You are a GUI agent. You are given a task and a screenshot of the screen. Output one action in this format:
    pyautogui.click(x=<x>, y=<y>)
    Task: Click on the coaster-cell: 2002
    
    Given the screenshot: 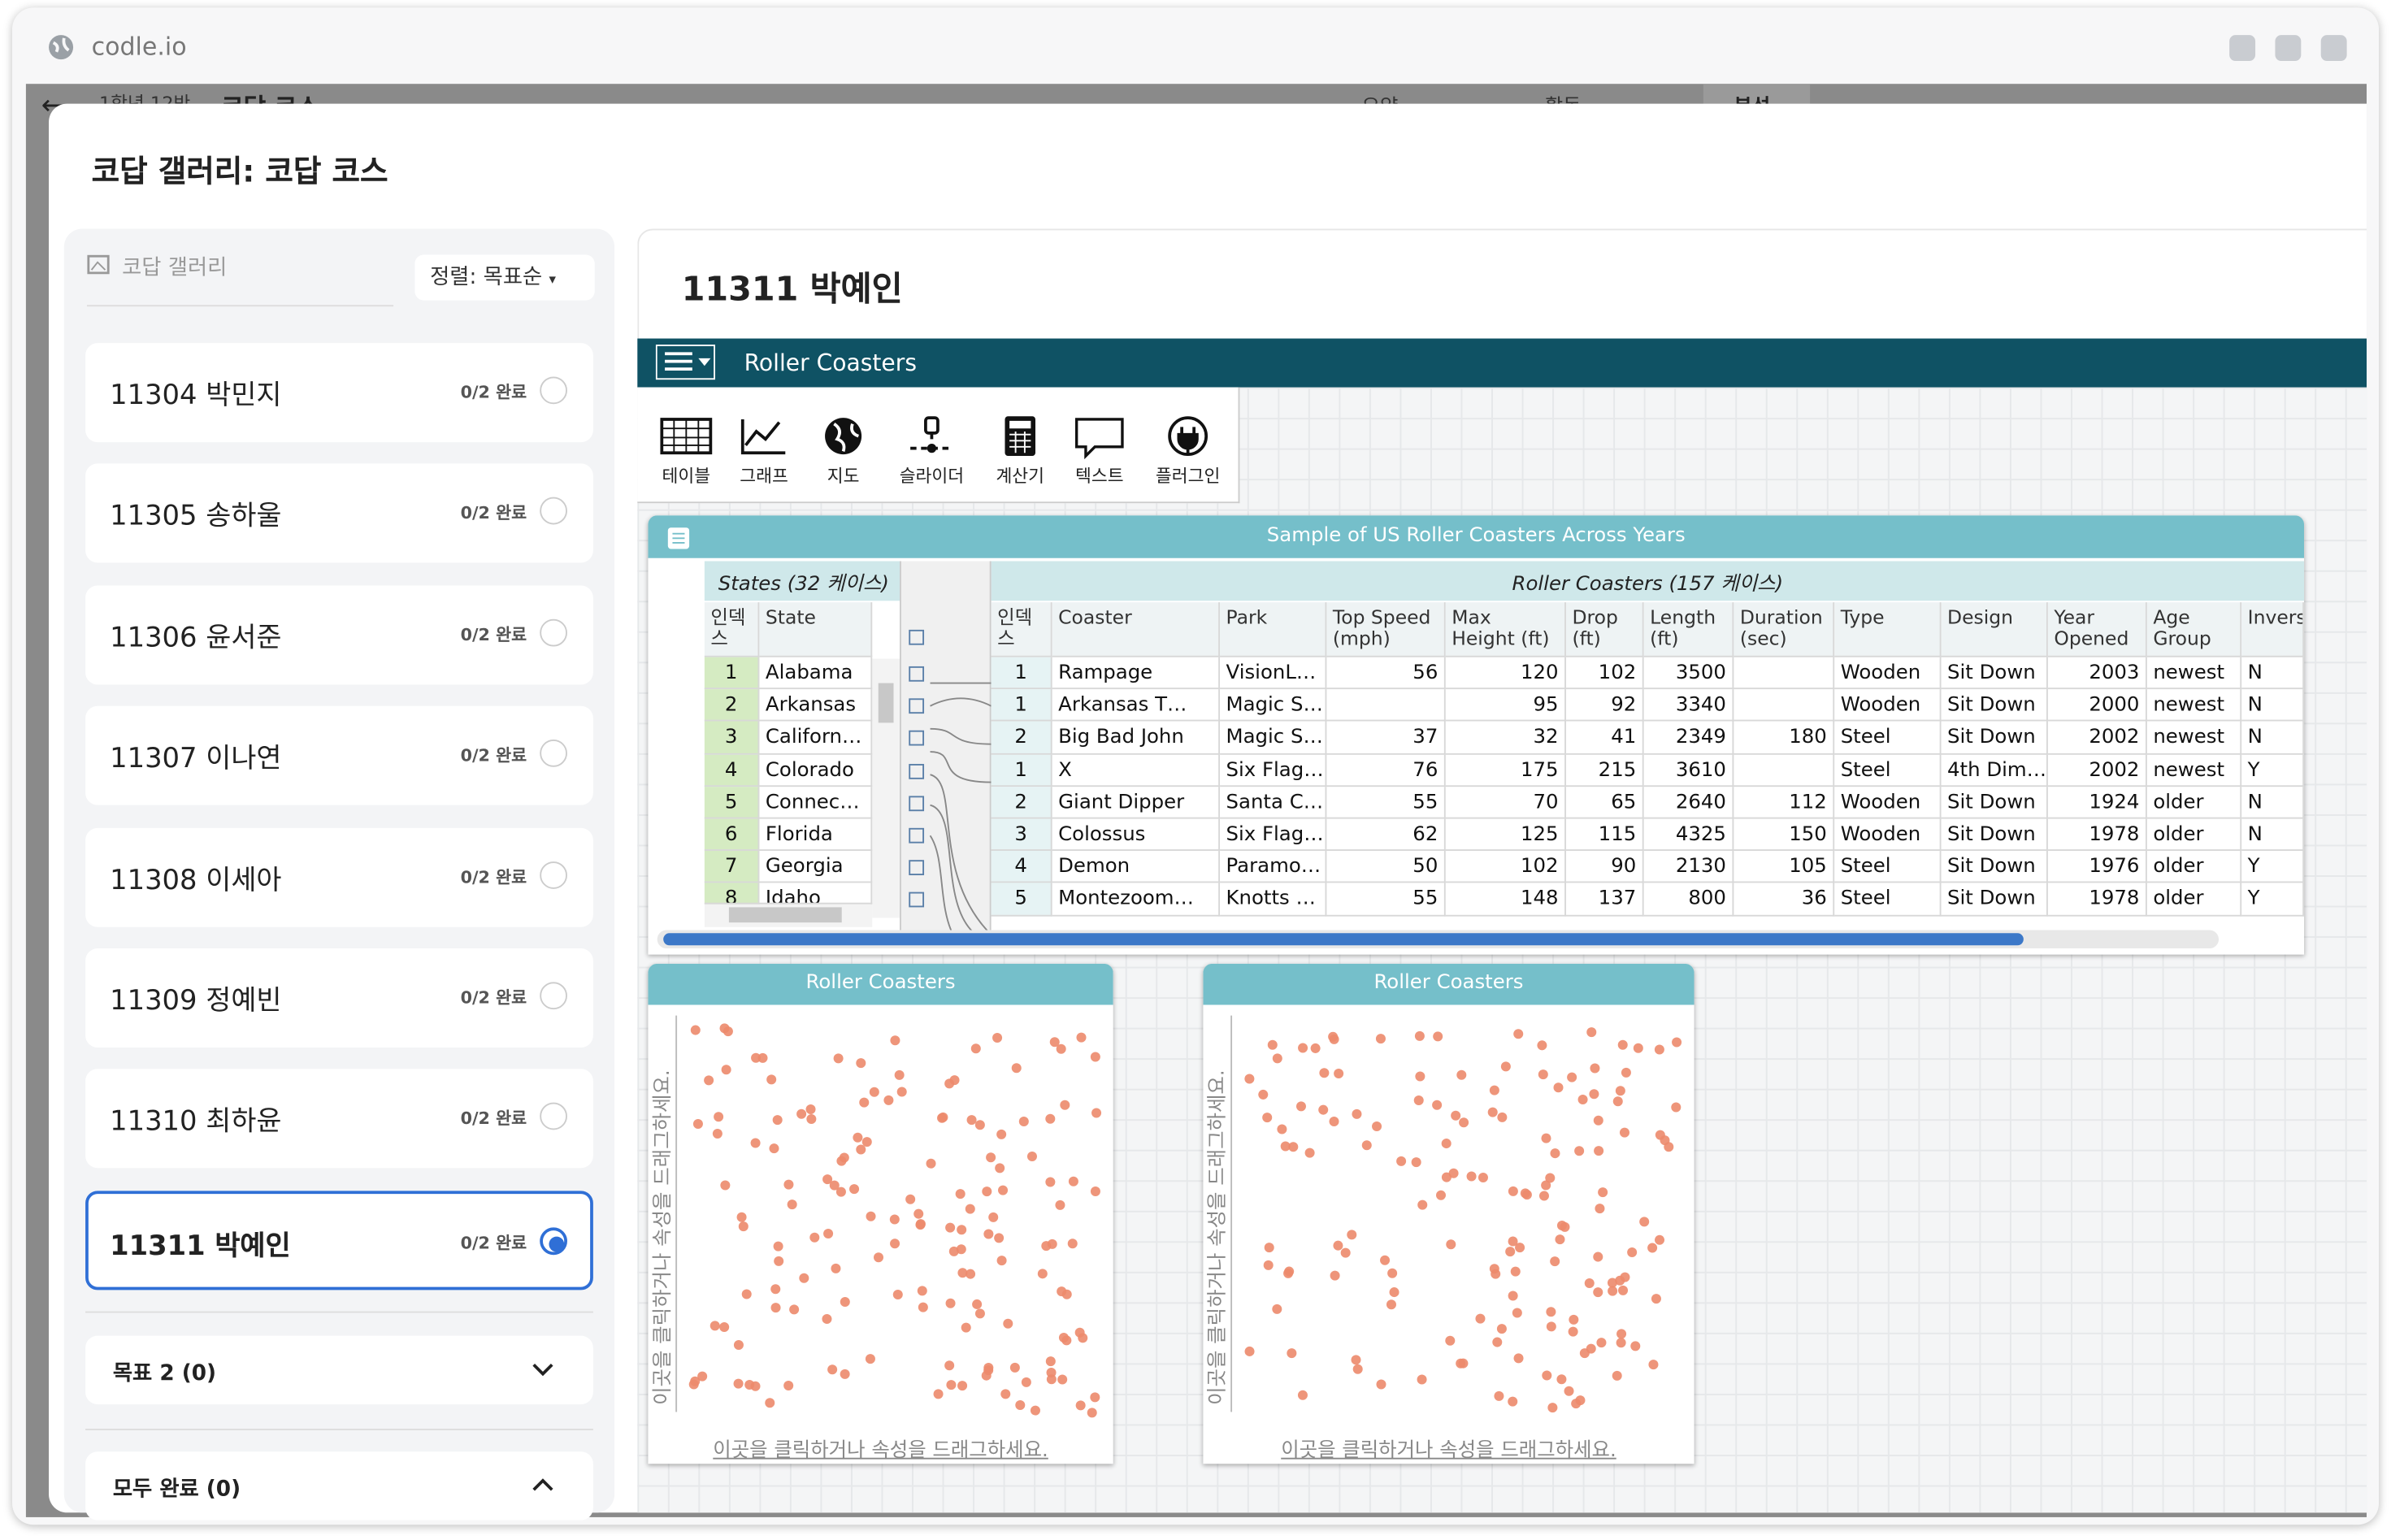 What is the action you would take?
    pyautogui.click(x=2097, y=738)
    